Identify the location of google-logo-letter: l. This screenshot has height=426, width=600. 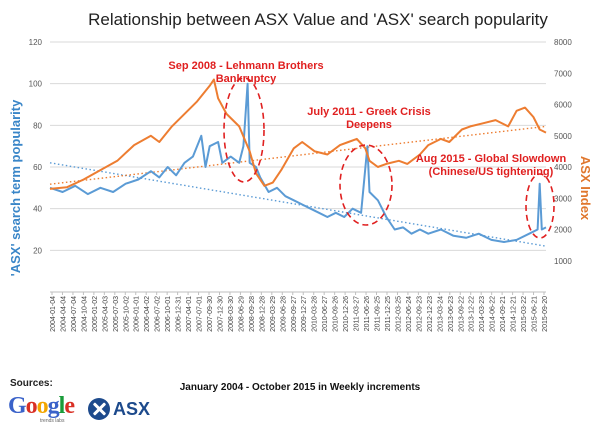
(62, 406).